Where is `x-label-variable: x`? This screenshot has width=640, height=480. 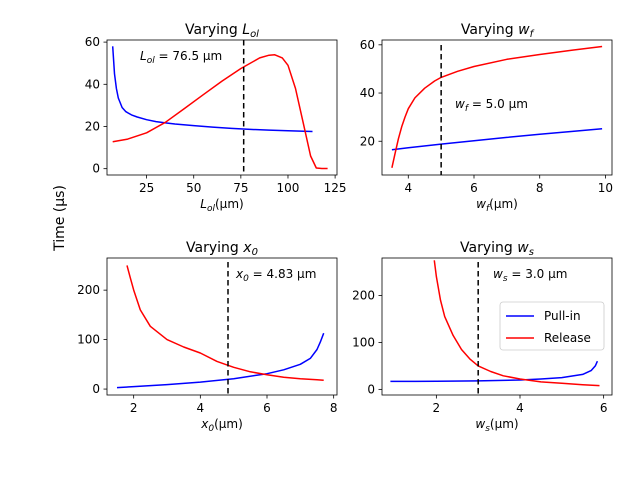
x-label-variable: x is located at coordinates (204, 424).